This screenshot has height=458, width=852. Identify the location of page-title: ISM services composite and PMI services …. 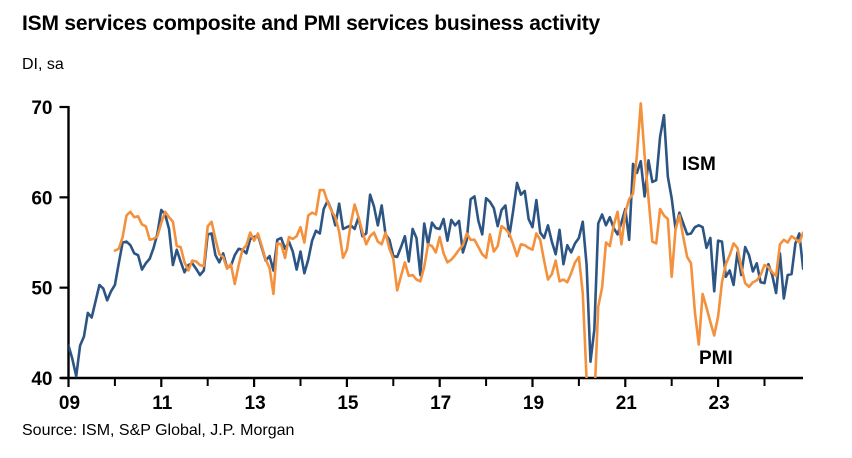
(311, 23).